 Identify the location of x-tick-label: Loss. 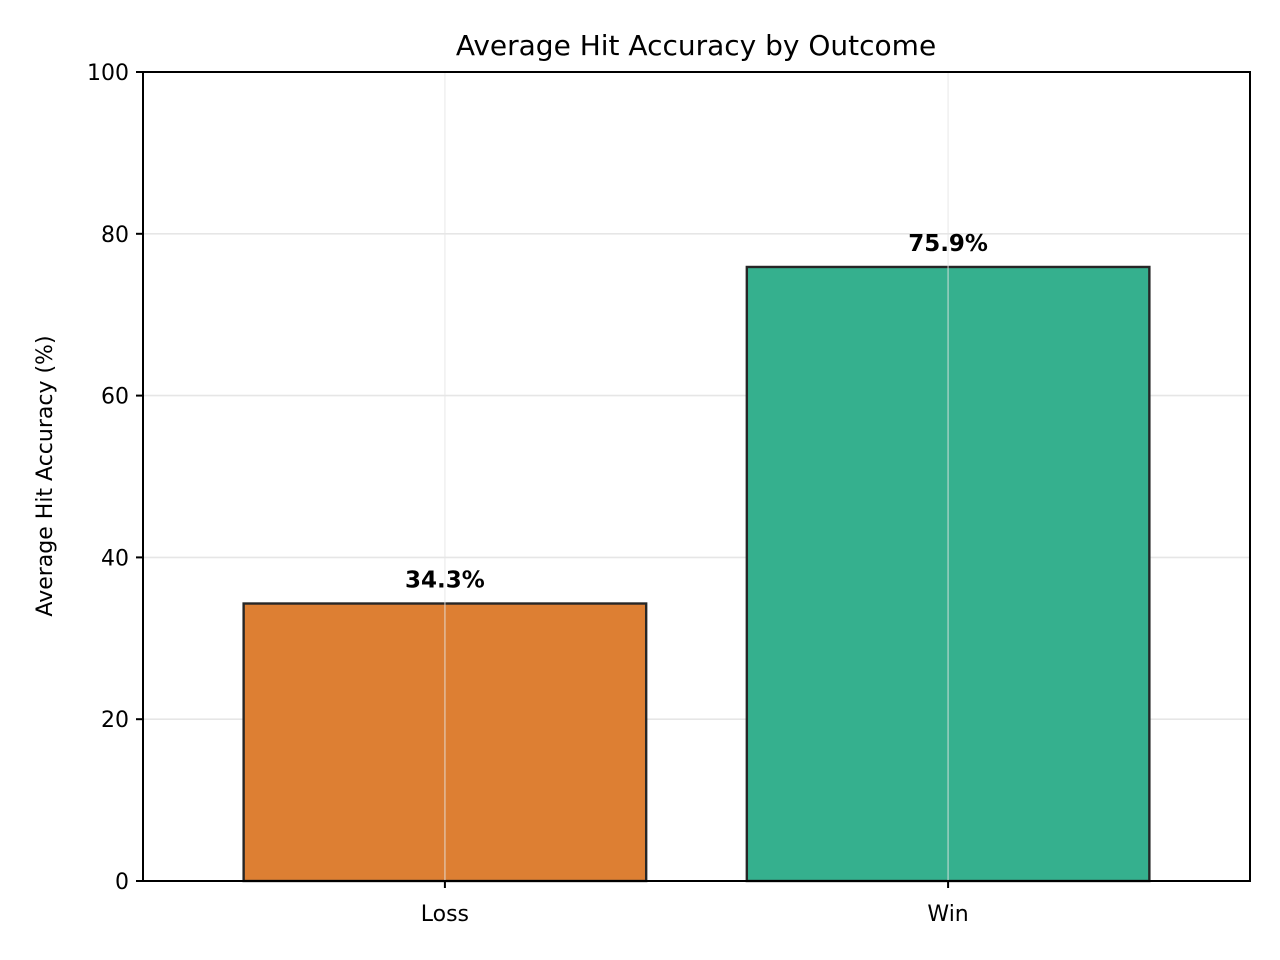
(445, 914).